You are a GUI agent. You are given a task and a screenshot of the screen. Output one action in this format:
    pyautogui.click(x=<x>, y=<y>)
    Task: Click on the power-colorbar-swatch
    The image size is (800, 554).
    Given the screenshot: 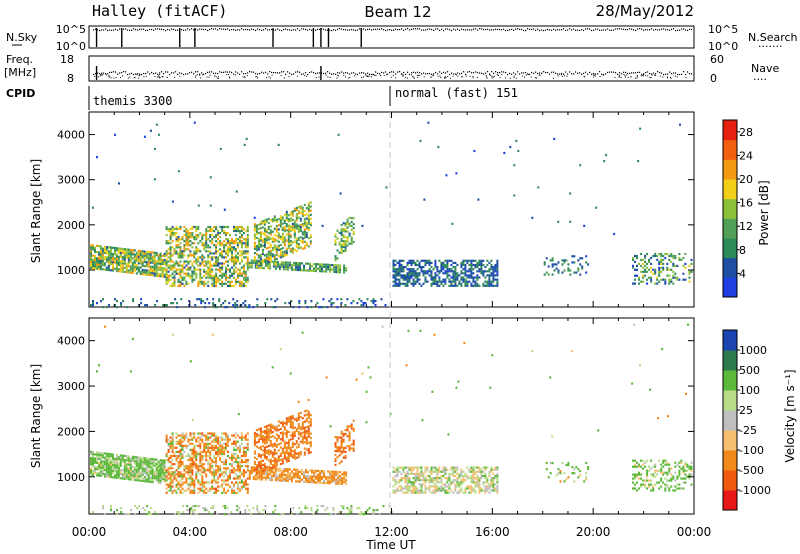 What is the action you would take?
    pyautogui.click(x=730, y=189)
    